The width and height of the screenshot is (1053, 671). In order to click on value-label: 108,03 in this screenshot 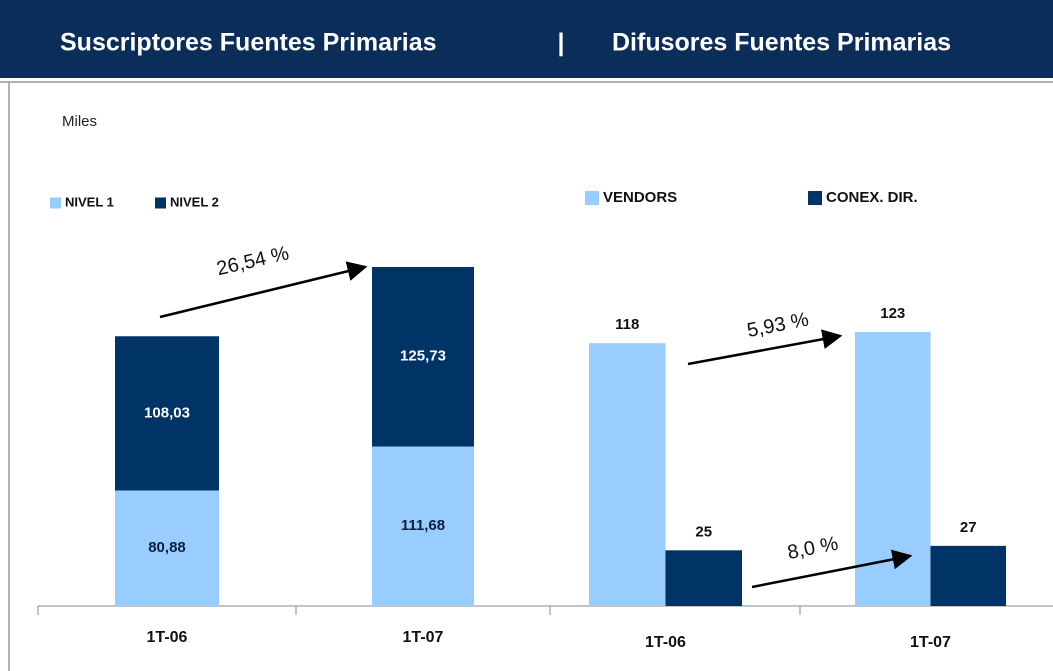, I will do `click(167, 412)`.